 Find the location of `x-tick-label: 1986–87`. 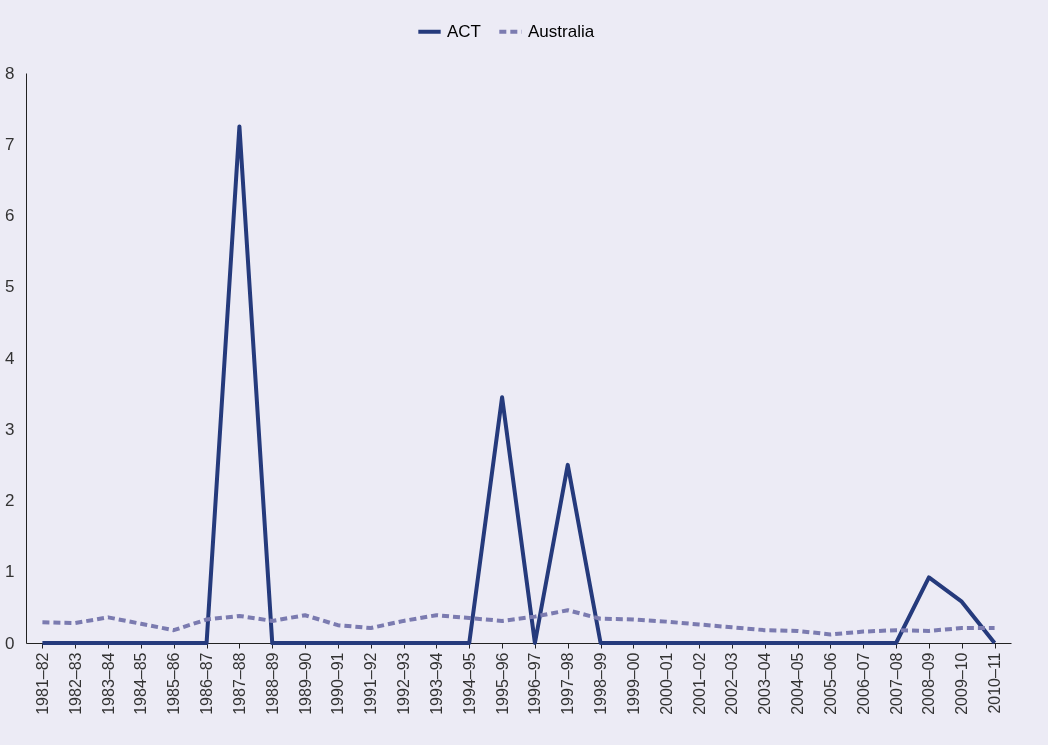

x-tick-label: 1986–87 is located at coordinates (207, 683).